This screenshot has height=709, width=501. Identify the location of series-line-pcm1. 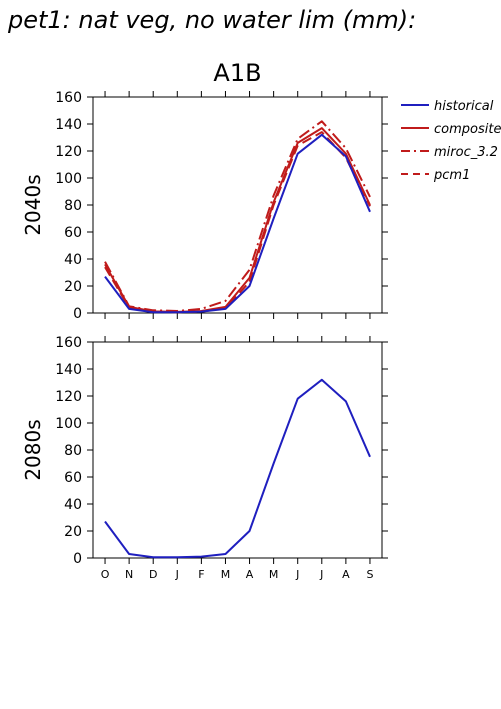
(237, 222).